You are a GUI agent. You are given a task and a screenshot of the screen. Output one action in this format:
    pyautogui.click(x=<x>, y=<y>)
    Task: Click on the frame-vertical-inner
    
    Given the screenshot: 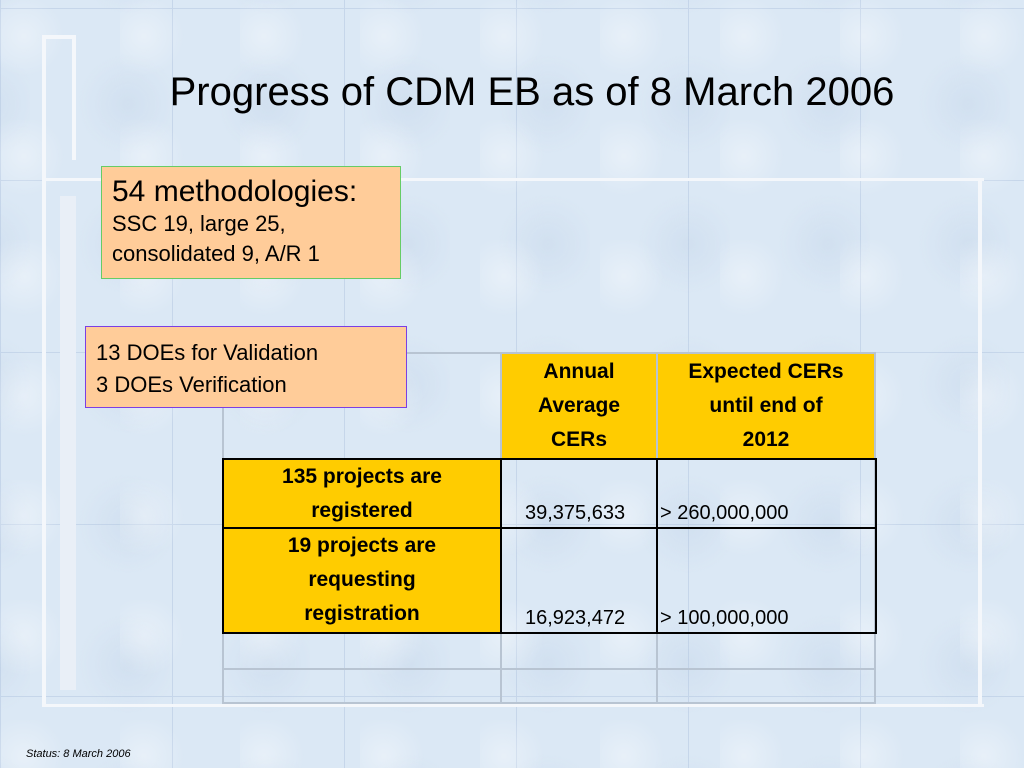 What is the action you would take?
    pyautogui.click(x=74, y=97)
    